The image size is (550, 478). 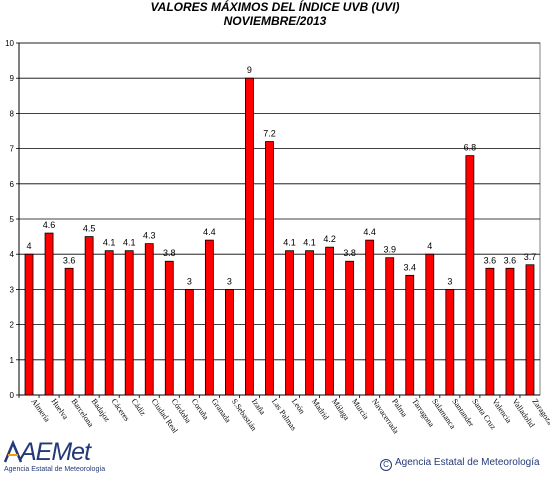 What do you see at coordinates (298, 406) in the screenshot?
I see `x-category-label: León` at bounding box center [298, 406].